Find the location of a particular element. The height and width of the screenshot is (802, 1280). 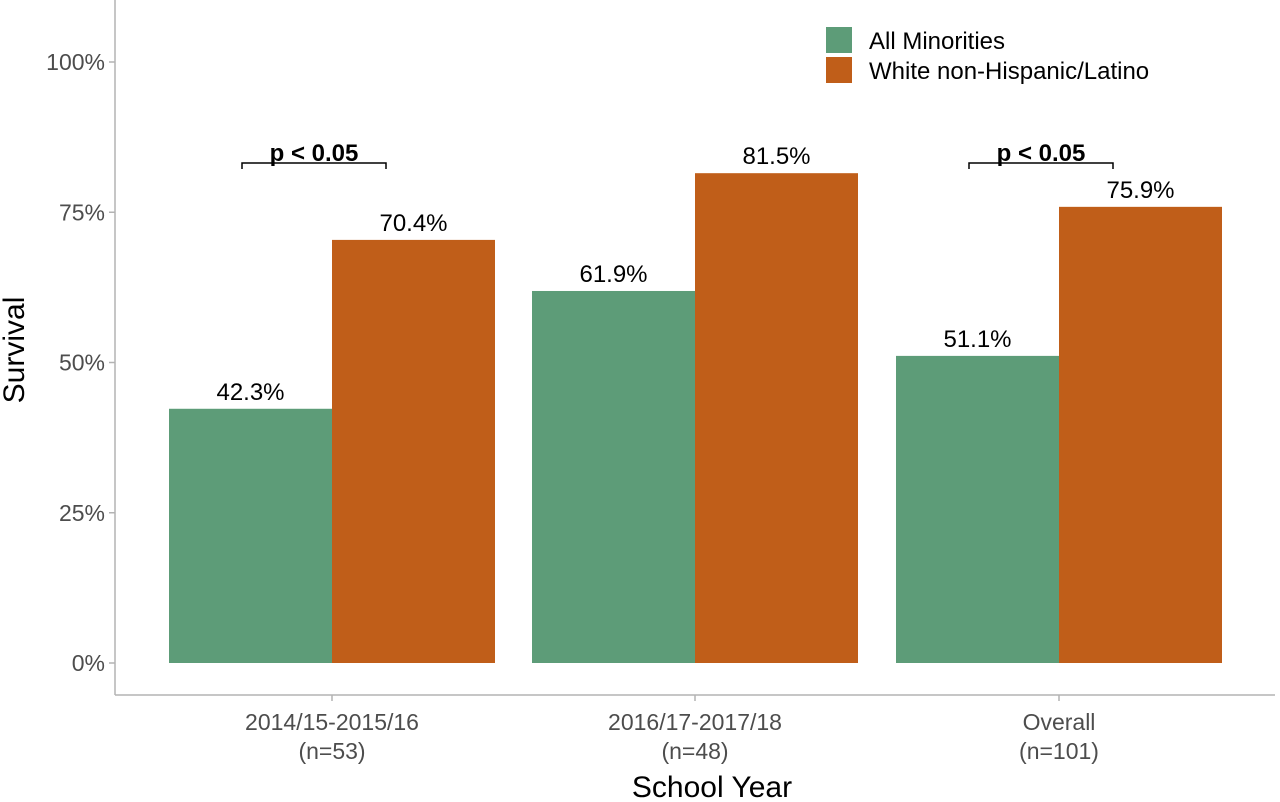

x-tick-label-line: 2016/17-2017/18 is located at coordinates (695, 722).